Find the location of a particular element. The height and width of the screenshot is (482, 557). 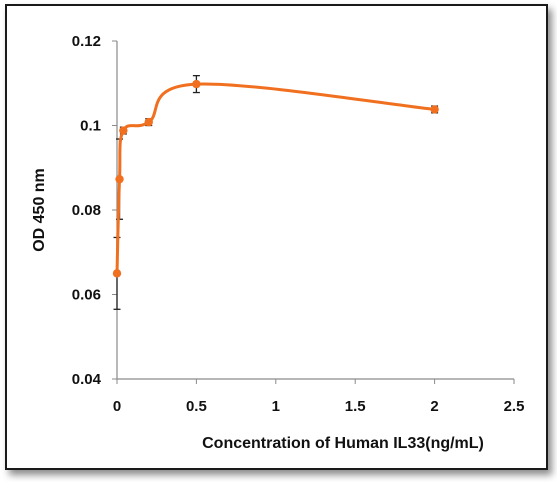

x-axis-label: Concentration of Human IL33(ng/mL) is located at coordinates (343, 443).